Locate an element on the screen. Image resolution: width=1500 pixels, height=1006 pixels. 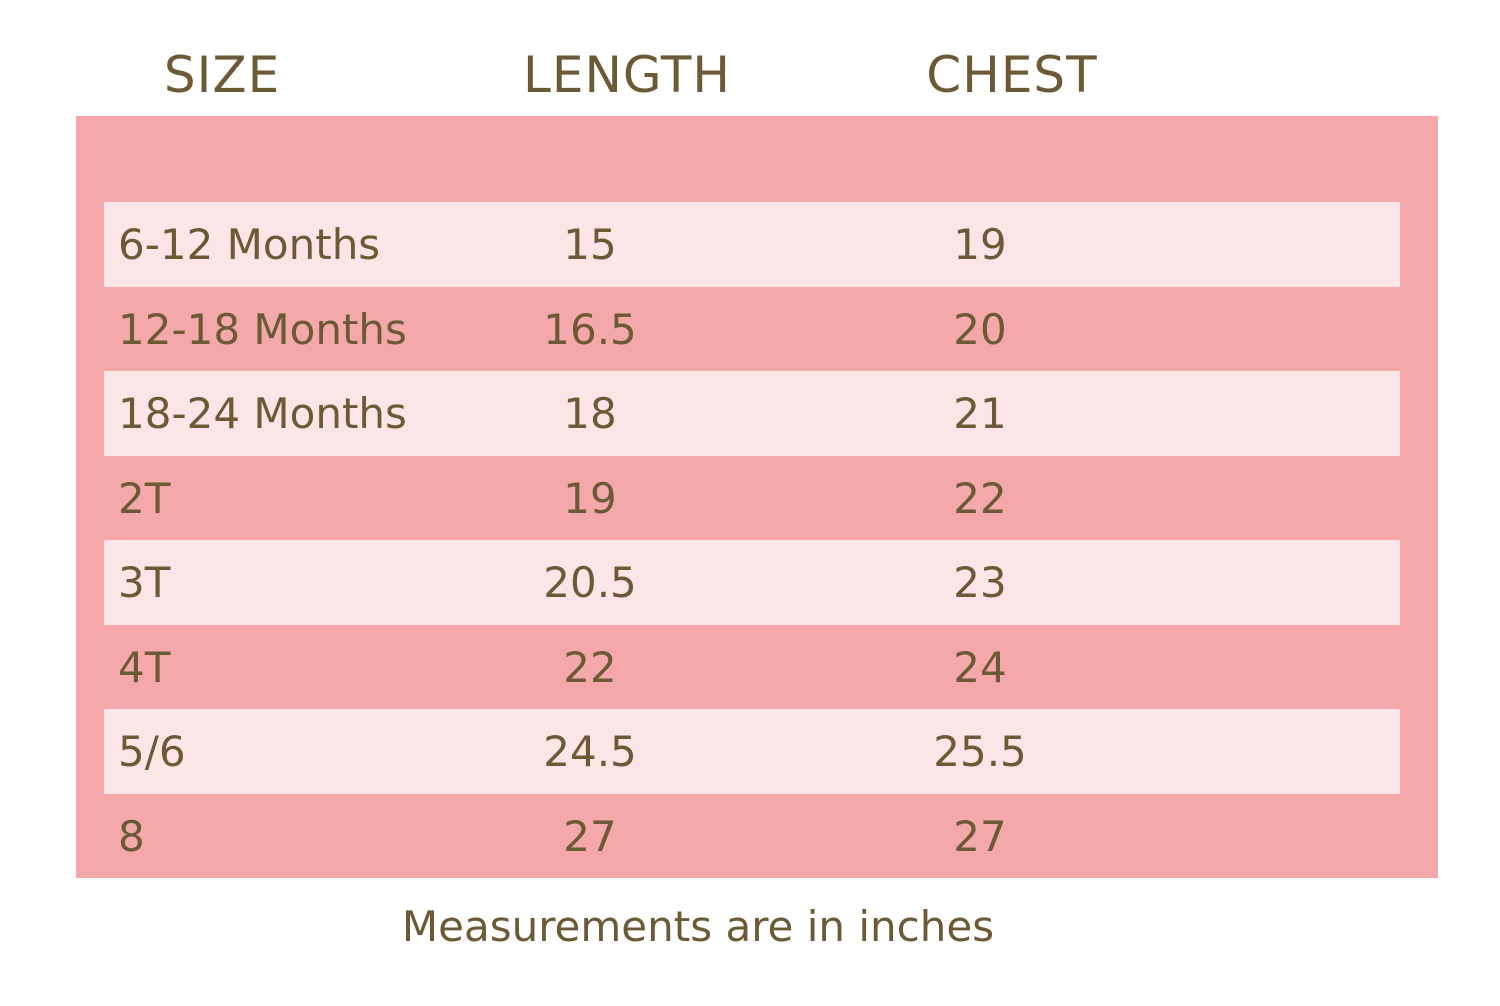
column-header: SIZE is located at coordinates (222, 75).